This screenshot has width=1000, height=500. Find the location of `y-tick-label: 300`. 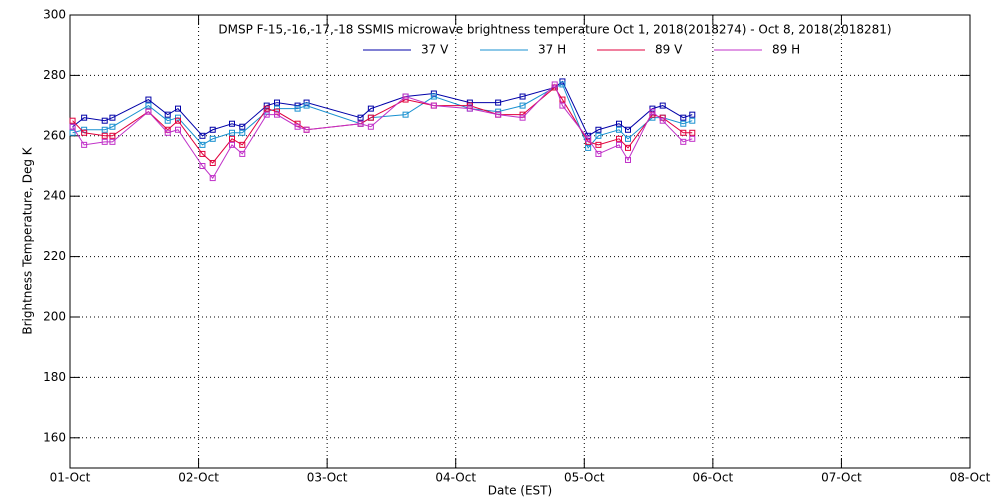

y-tick-label: 300 is located at coordinates (54, 15).